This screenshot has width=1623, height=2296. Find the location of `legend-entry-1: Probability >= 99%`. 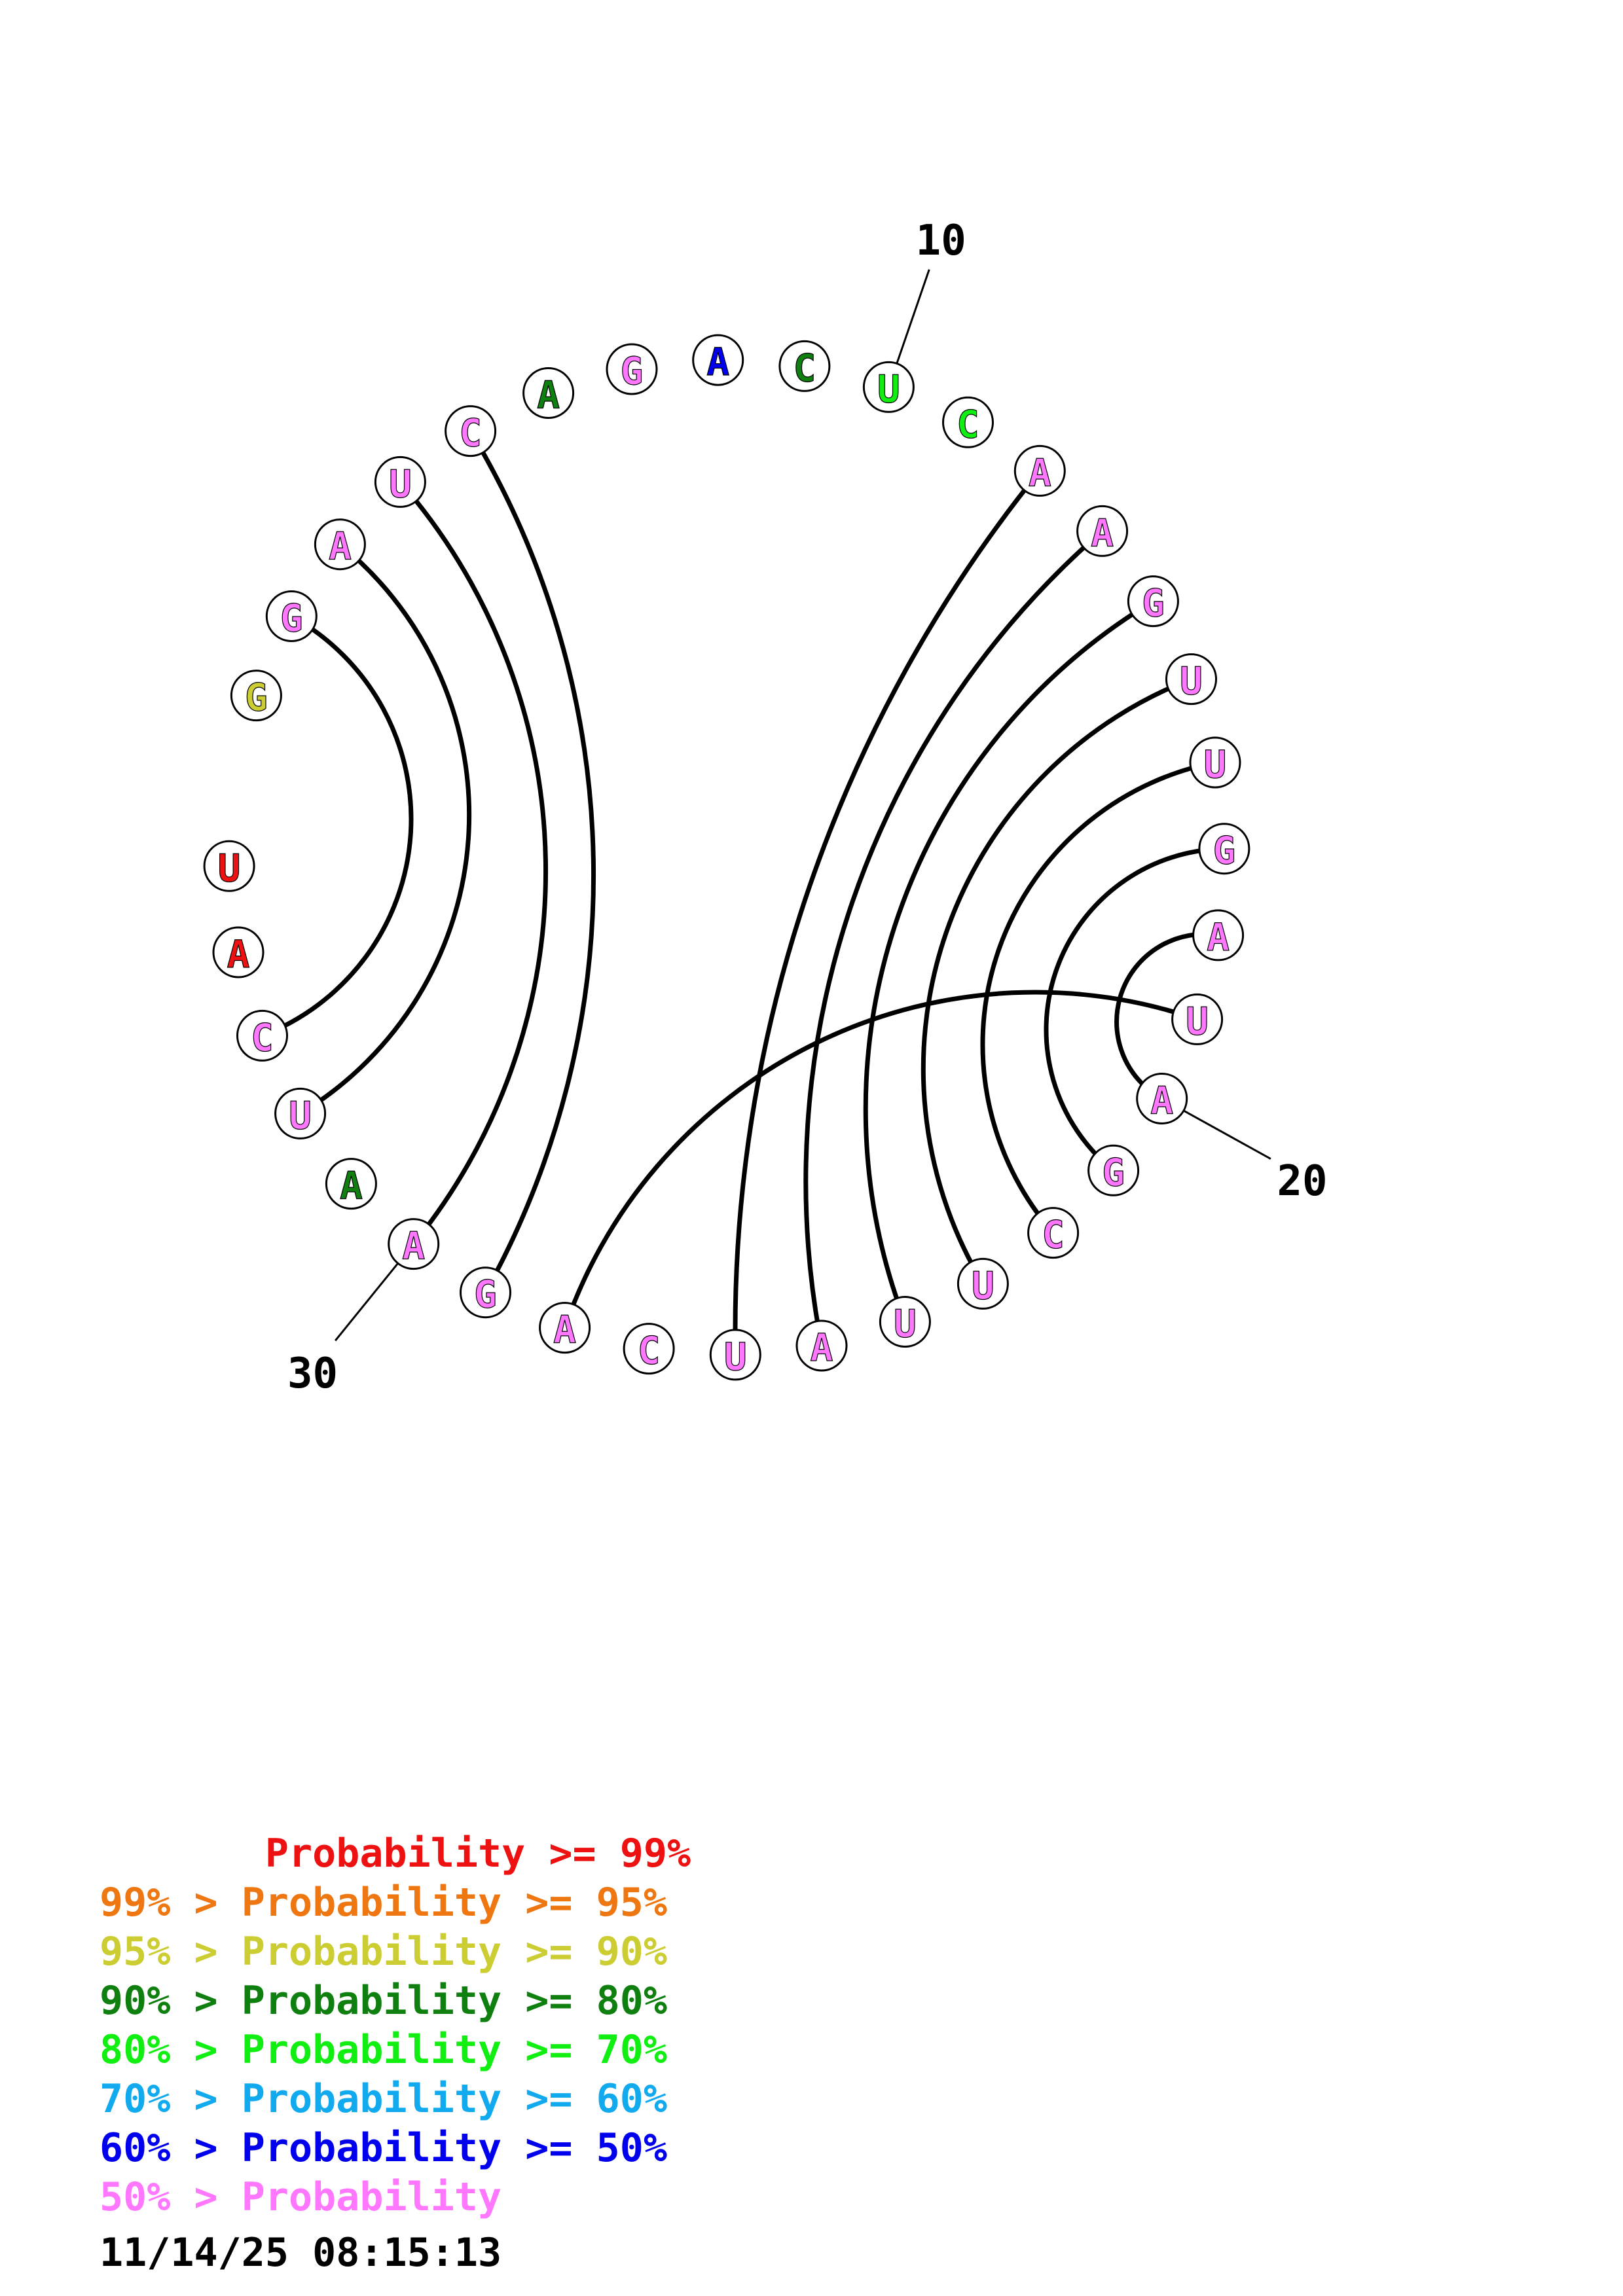

legend-entry-1: Probability >= 99% is located at coordinates (395, 1853).